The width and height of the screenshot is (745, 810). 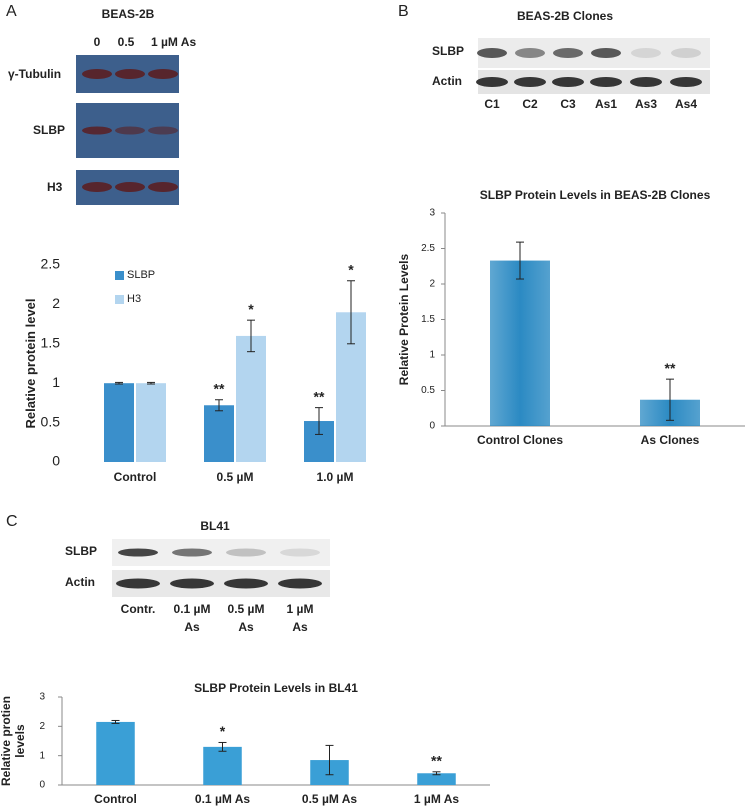 What do you see at coordinates (520, 440) in the screenshot?
I see `x-tick-label: Control Clones` at bounding box center [520, 440].